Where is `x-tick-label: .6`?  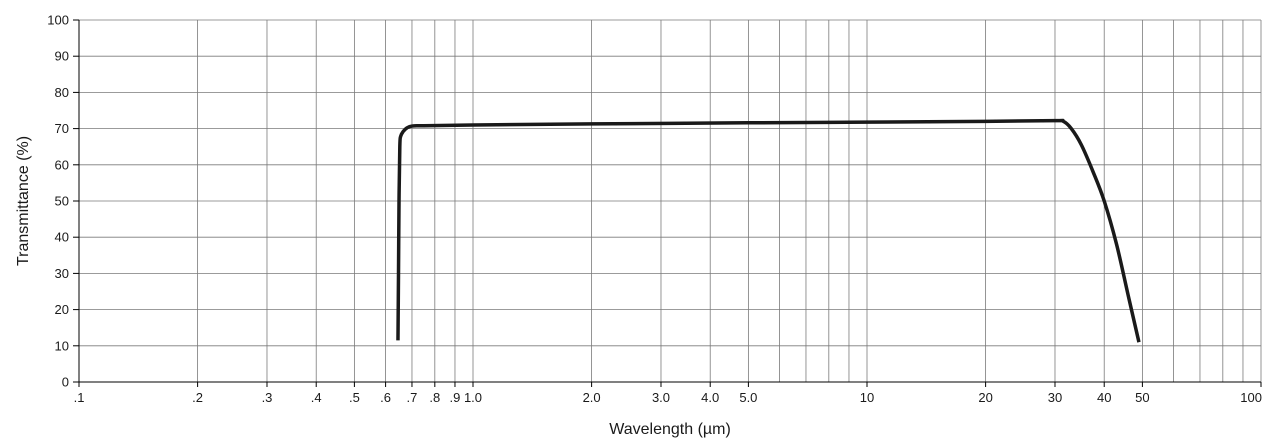
x-tick-label: .6 is located at coordinates (385, 397).